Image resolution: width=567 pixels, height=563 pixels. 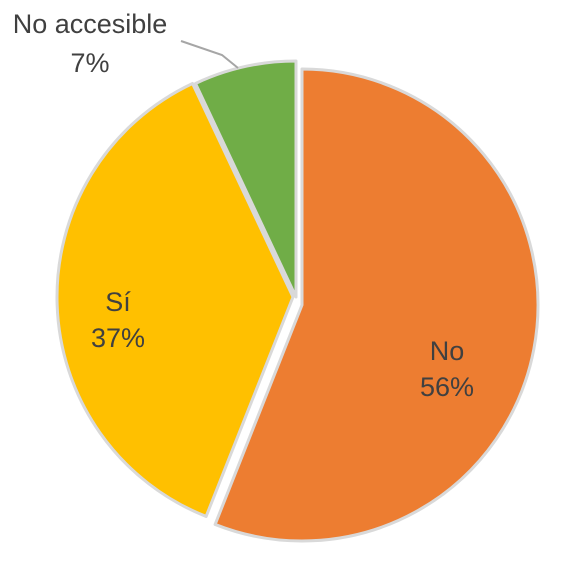 What do you see at coordinates (209, 54) in the screenshot?
I see `leader-line-no-accesible` at bounding box center [209, 54].